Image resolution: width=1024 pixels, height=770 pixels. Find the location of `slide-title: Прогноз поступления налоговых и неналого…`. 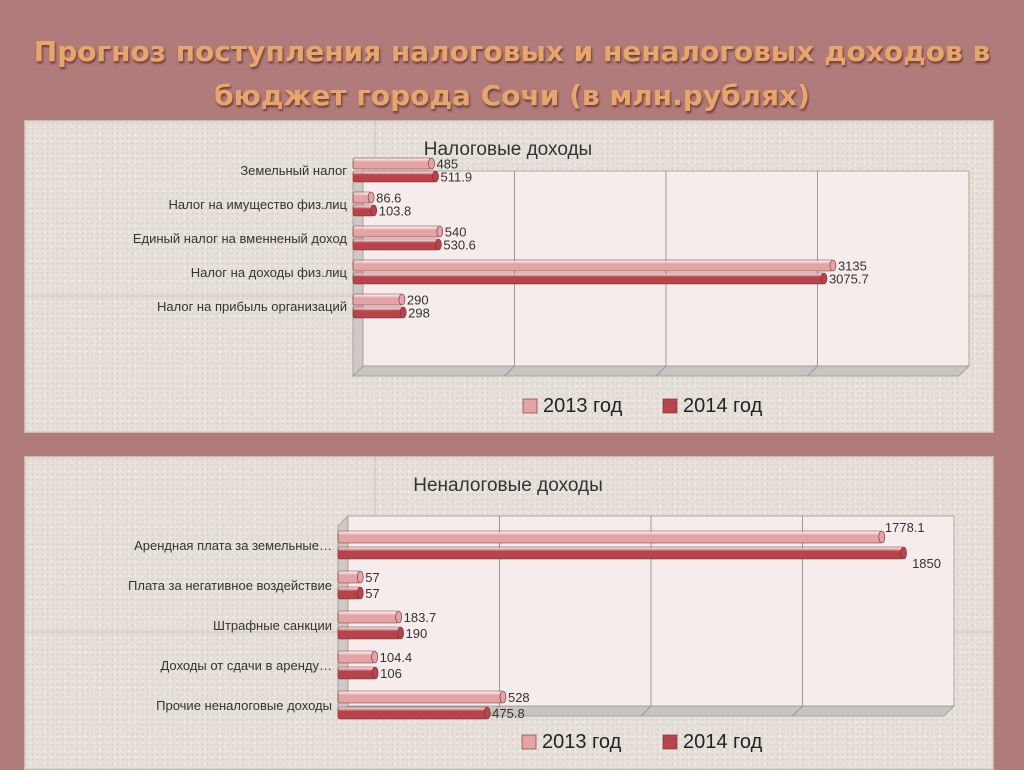

slide-title: Прогноз поступления налоговых и неналого… is located at coordinates (512, 74).